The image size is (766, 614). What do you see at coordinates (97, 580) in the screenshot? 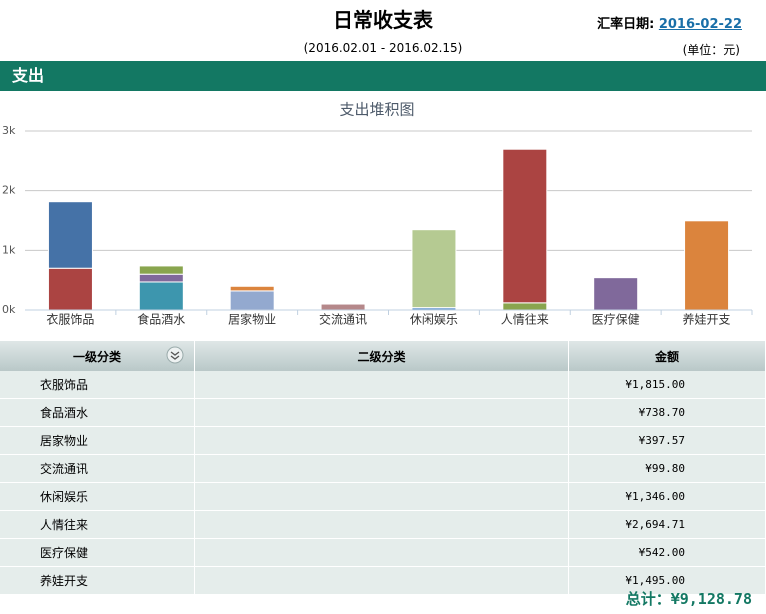
I see `table-cell: 养娃开支` at bounding box center [97, 580].